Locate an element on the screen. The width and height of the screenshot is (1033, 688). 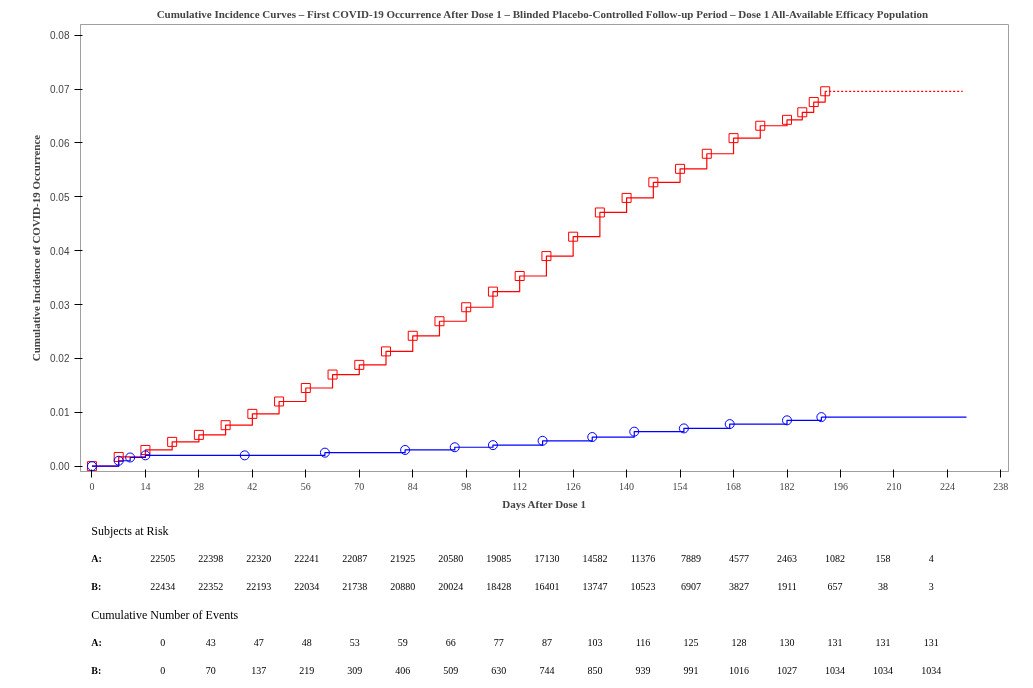
x-tick-label: 238 is located at coordinates (1001, 486).